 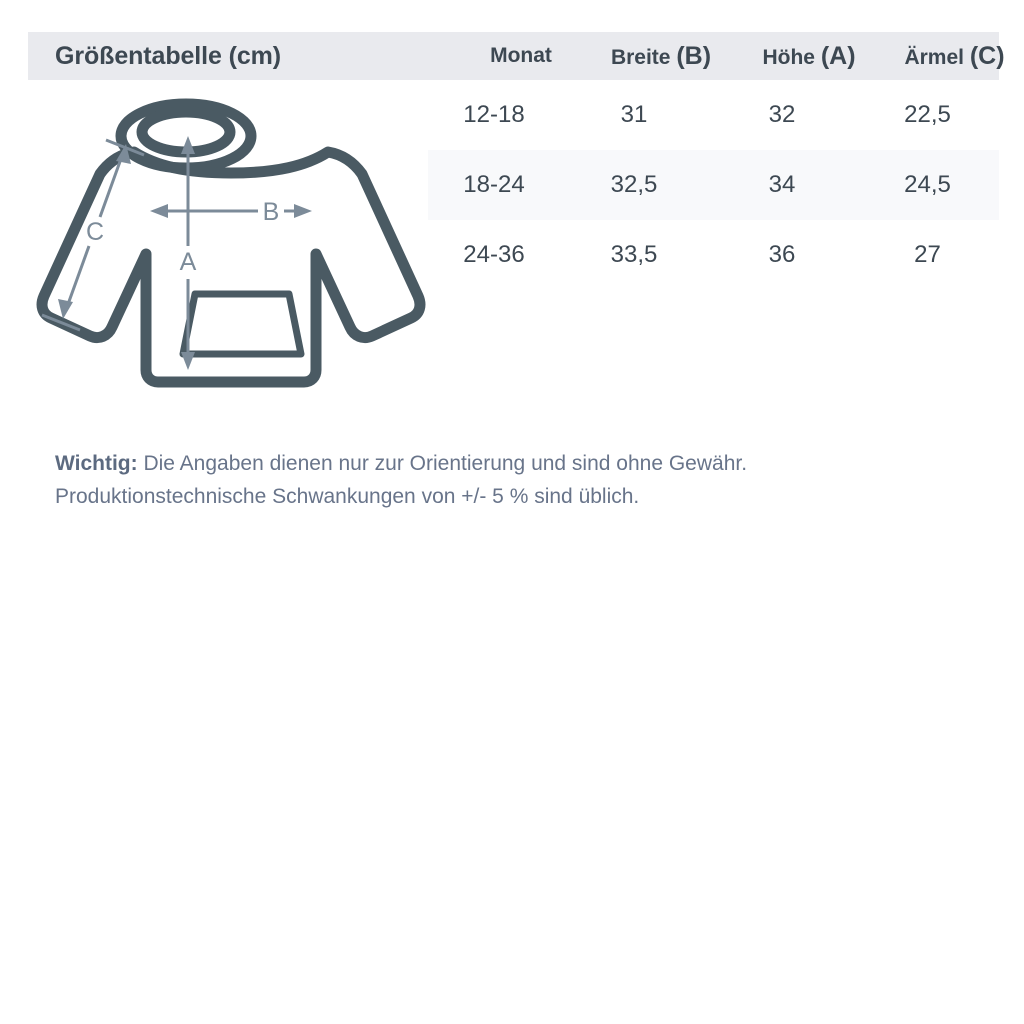 I want to click on dimension-b-arrow-right, so click(x=303, y=211).